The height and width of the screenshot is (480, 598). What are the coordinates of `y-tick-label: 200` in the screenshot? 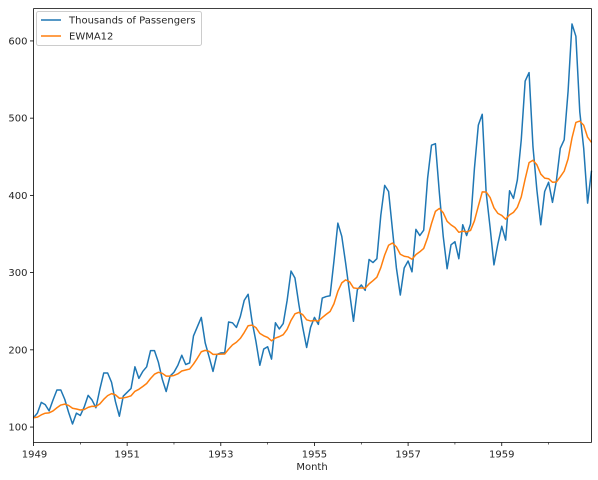 It's located at (17, 350).